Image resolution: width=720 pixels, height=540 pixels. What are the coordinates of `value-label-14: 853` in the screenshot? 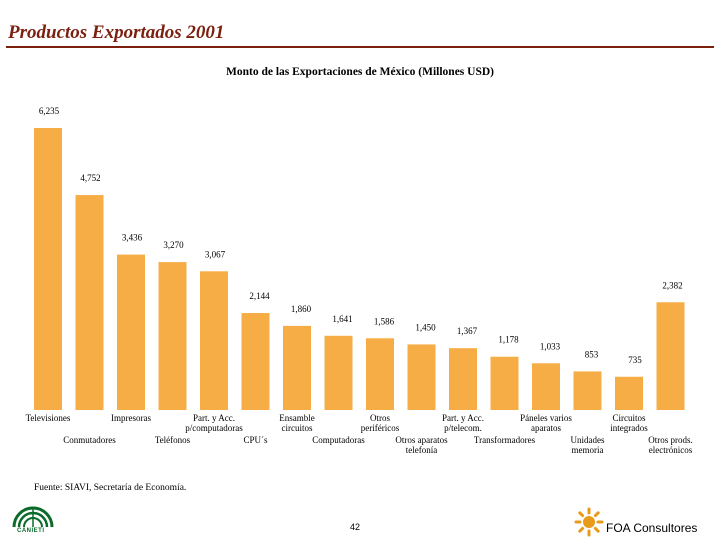 It's located at (592, 354).